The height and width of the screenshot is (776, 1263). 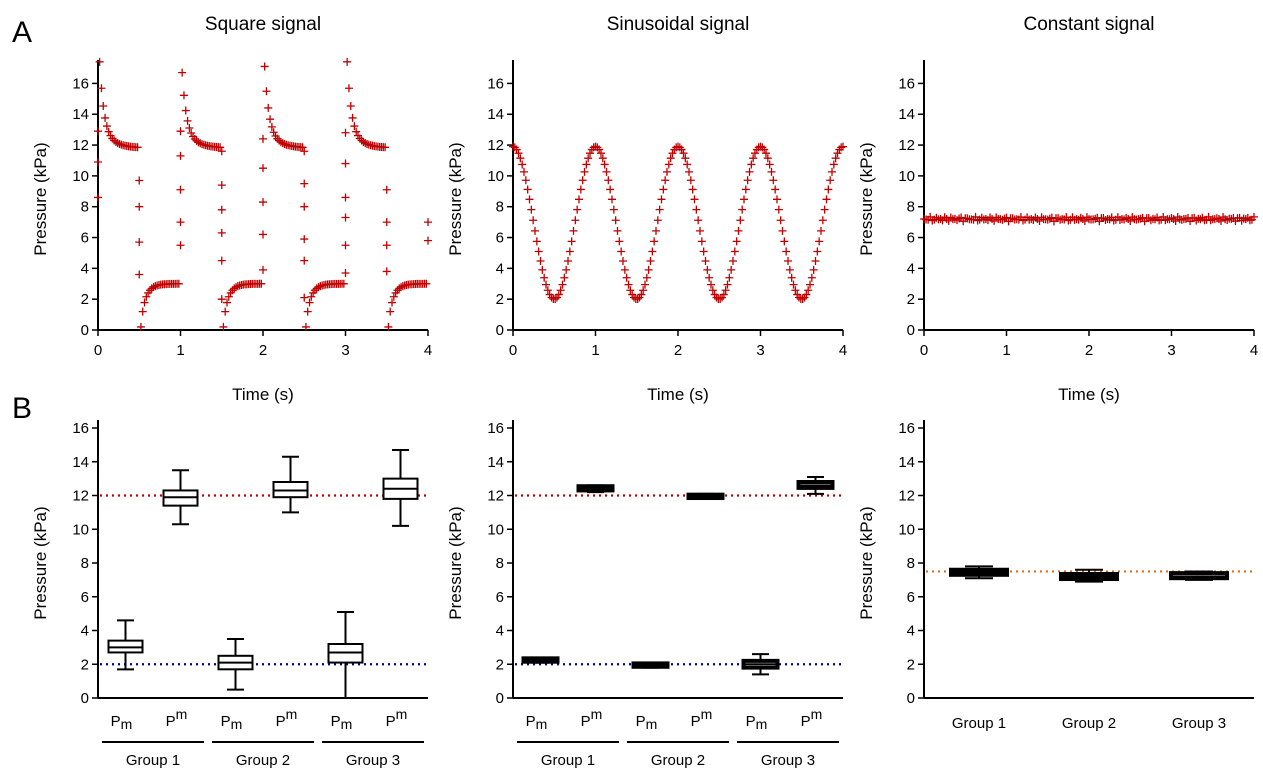 What do you see at coordinates (495, 428) in the screenshot?
I see `y-tick-label: 16` at bounding box center [495, 428].